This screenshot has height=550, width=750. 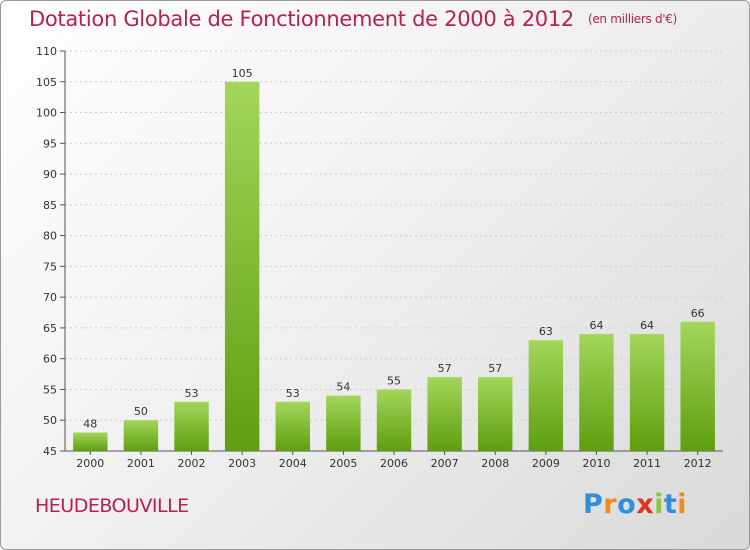 What do you see at coordinates (293, 463) in the screenshot?
I see `x-tick-label: 2004` at bounding box center [293, 463].